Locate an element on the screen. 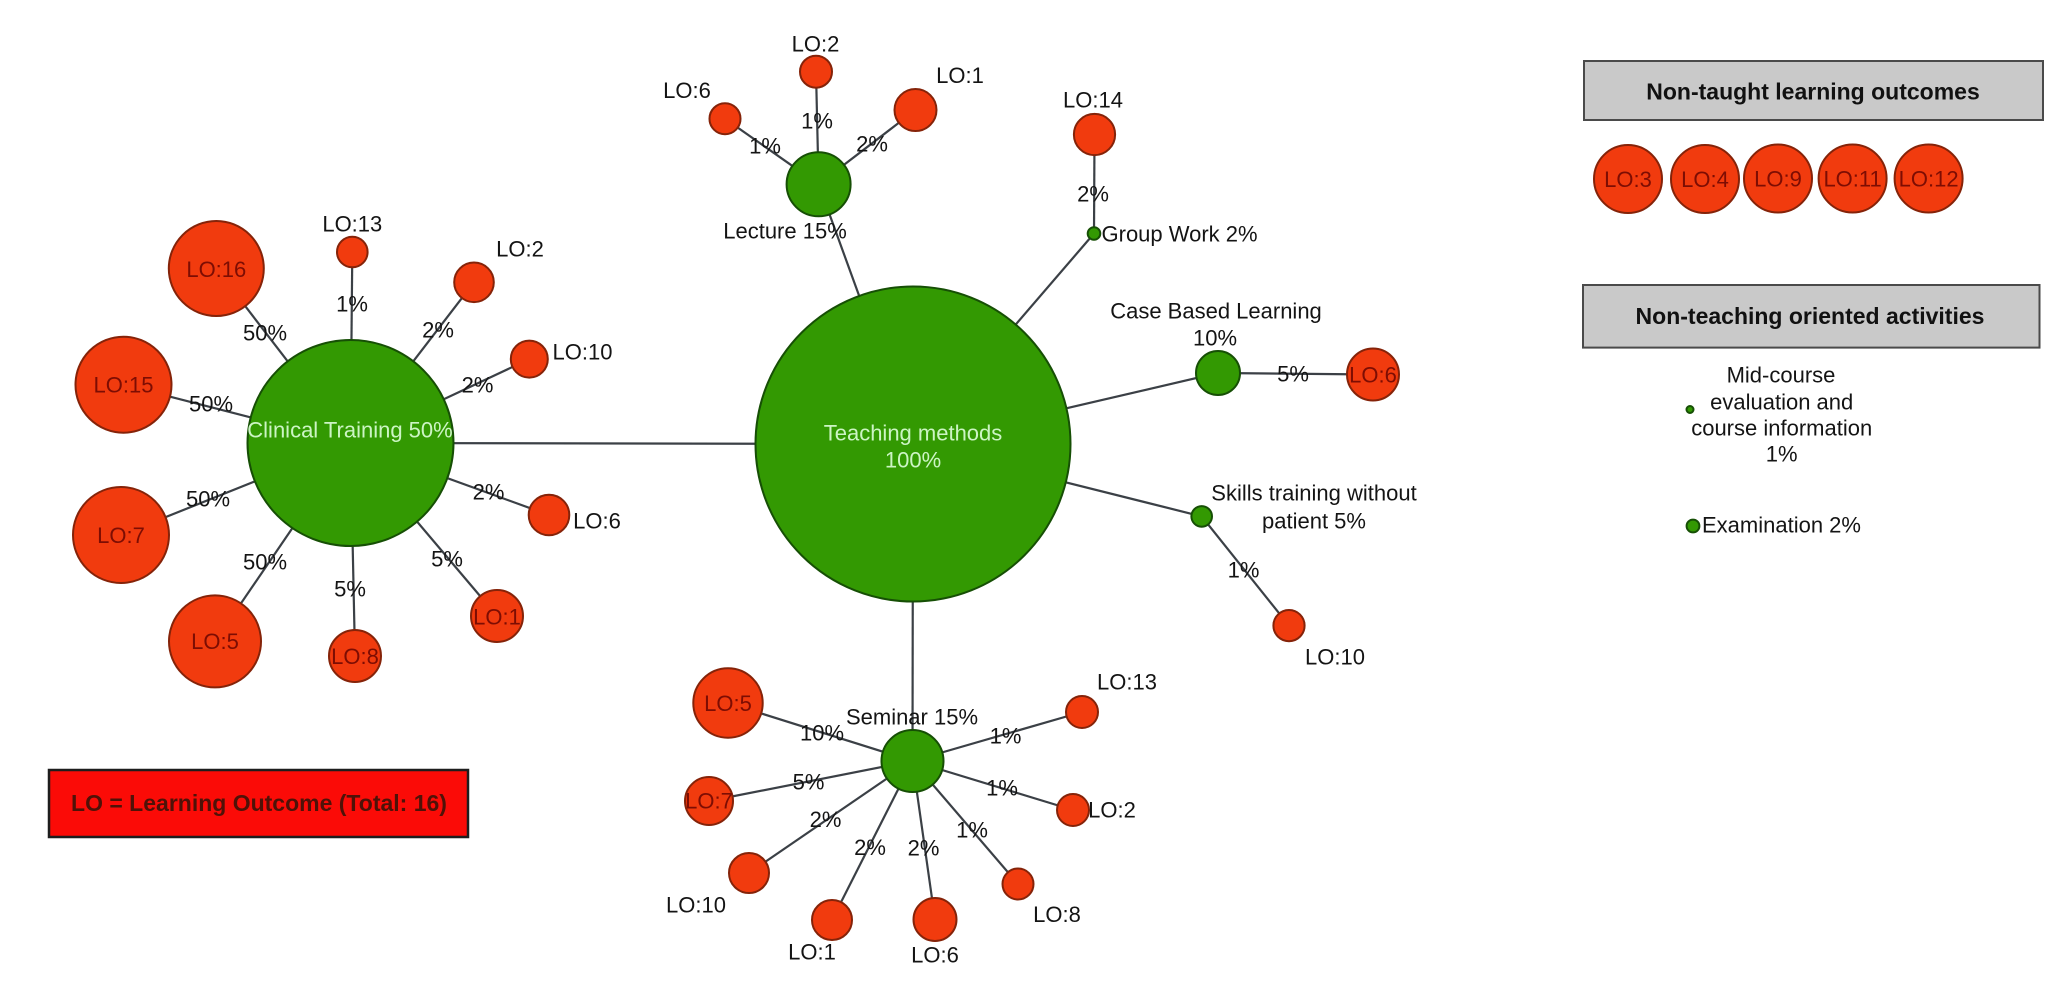 This screenshot has height=1001, width=2059. svg-text: Skills training without is located at coordinates (1313, 493).